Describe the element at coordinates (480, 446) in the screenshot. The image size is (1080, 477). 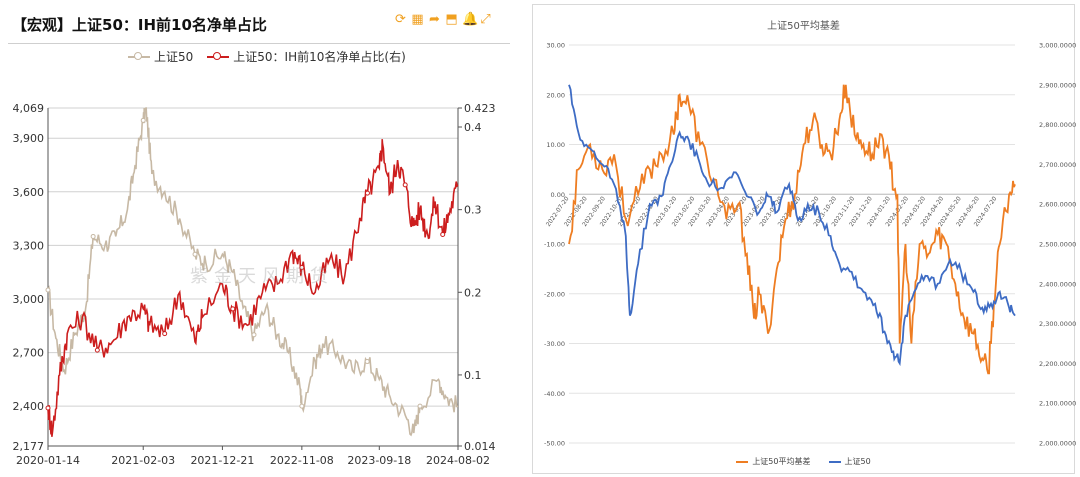
I see `y-right-tick-label: 0.014` at that location.